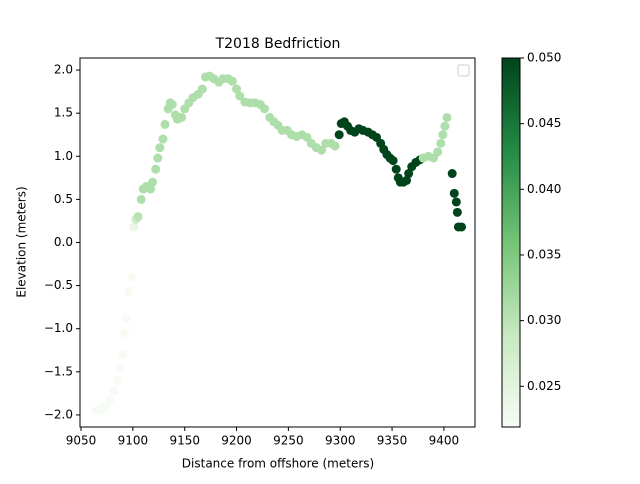 This screenshot has height=484, width=640. Describe the element at coordinates (463, 70) in the screenshot. I see `legend` at that location.